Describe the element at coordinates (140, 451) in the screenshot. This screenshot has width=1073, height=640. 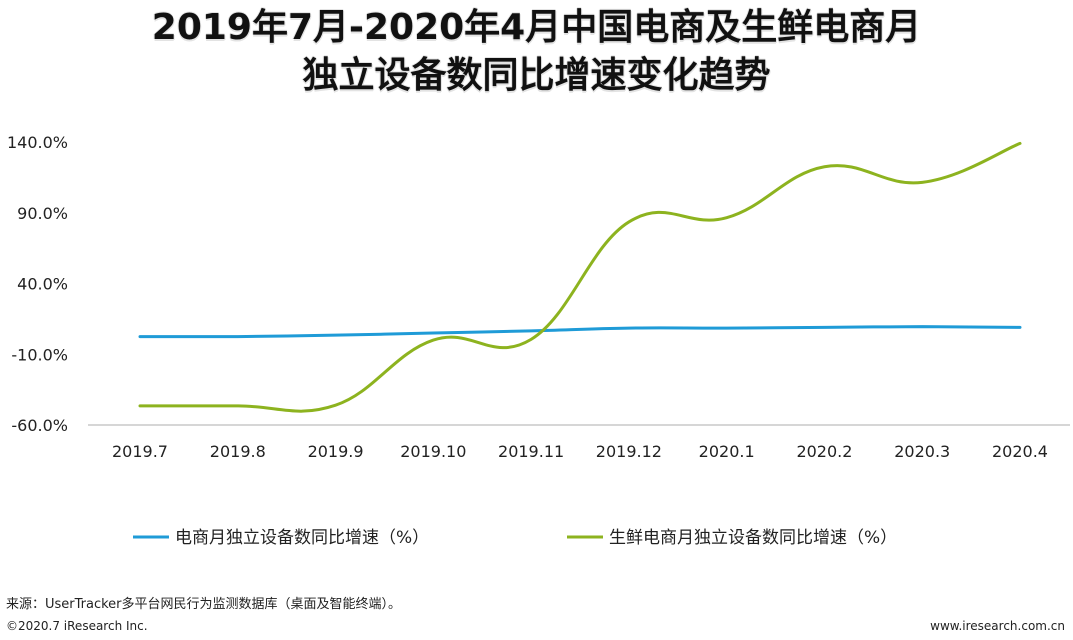
I see `x-tick-label: 2019.7` at that location.